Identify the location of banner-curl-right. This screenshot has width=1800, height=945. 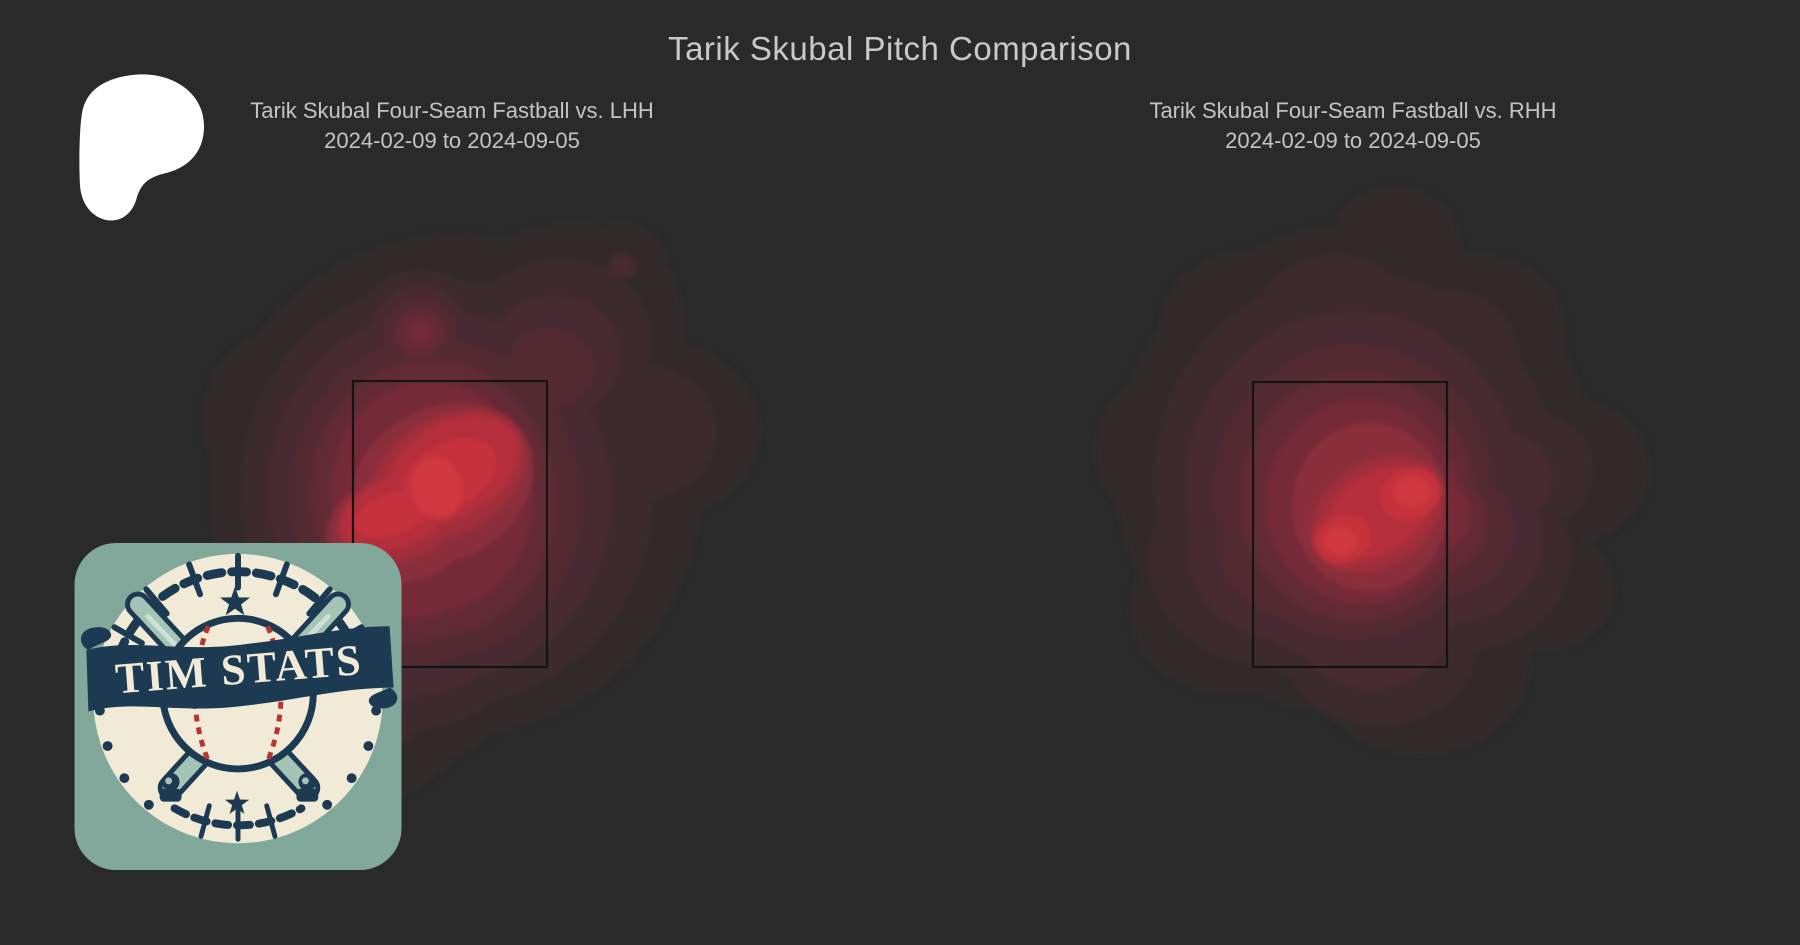
(383, 698).